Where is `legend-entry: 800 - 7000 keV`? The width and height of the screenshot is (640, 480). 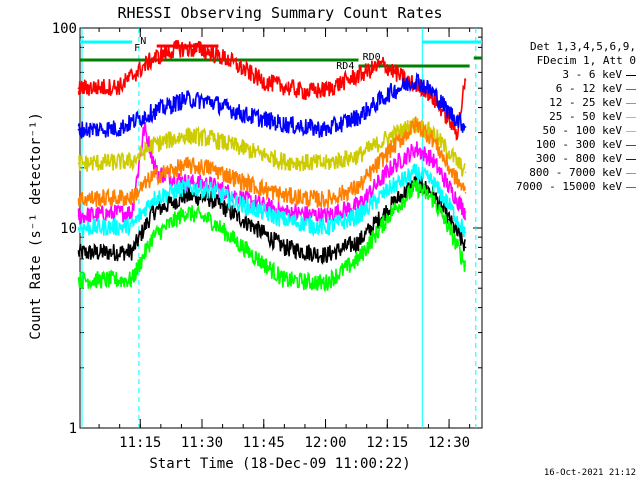
legend-entry: 800 - 7000 keV is located at coordinates (561, 173).